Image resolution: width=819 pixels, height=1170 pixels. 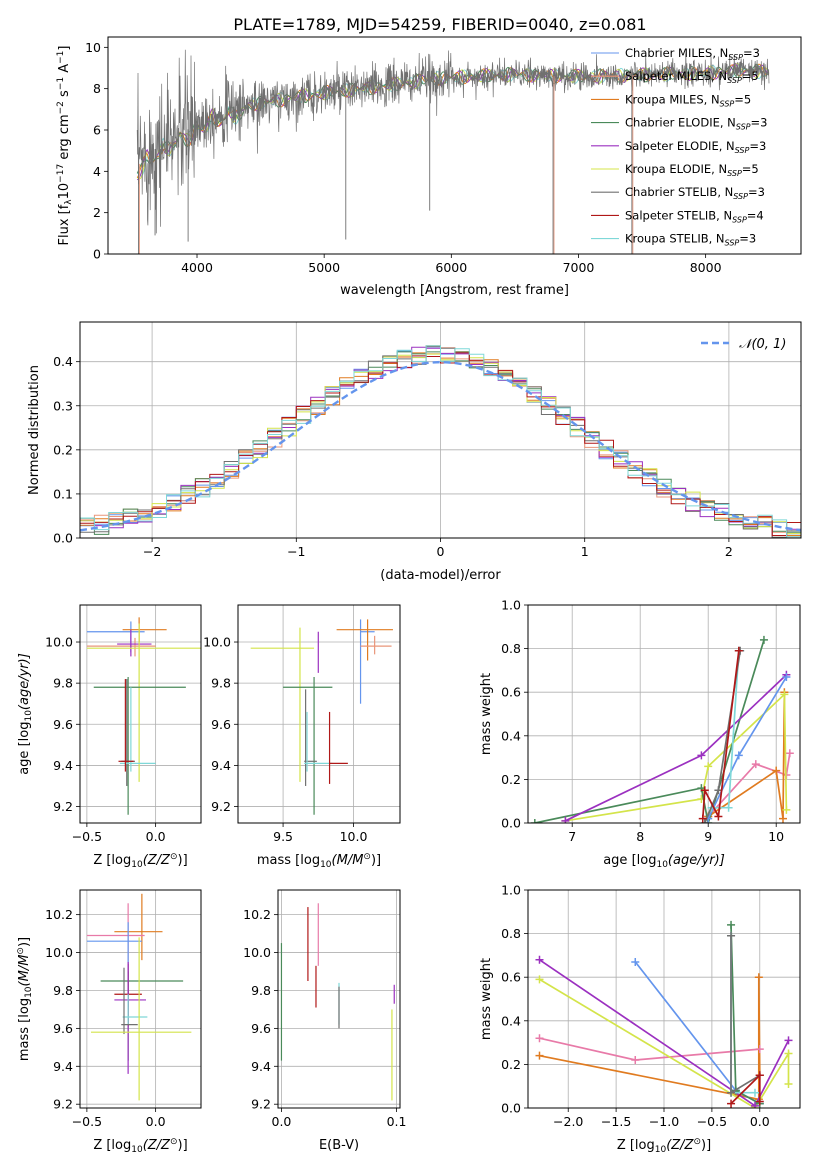 What do you see at coordinates (694, 216) in the screenshot?
I see `legend-label: Salpeter STELIB, NSSP=4` at bounding box center [694, 216].